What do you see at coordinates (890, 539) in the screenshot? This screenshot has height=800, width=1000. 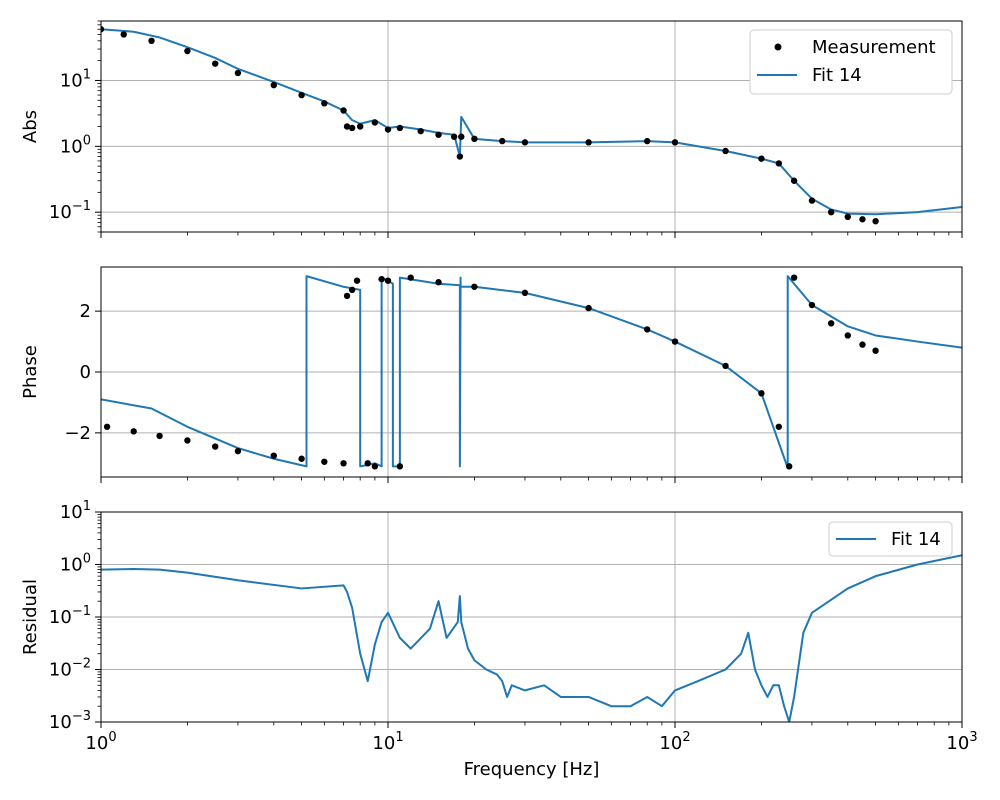 I see `legend-residual: Fit 14` at bounding box center [890, 539].